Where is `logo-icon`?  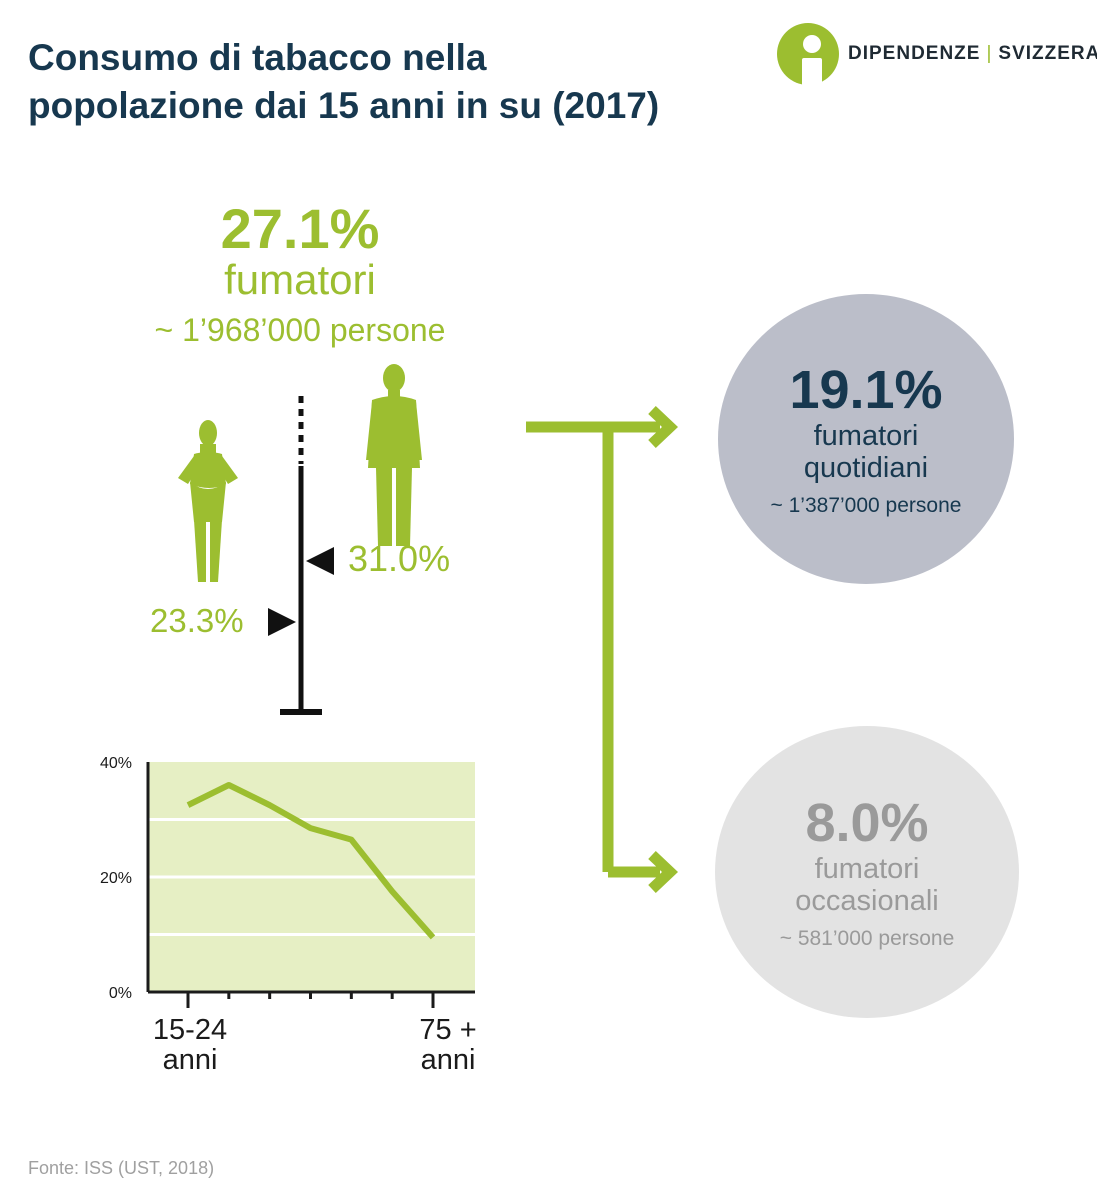
logo-icon is located at coordinates (808, 54).